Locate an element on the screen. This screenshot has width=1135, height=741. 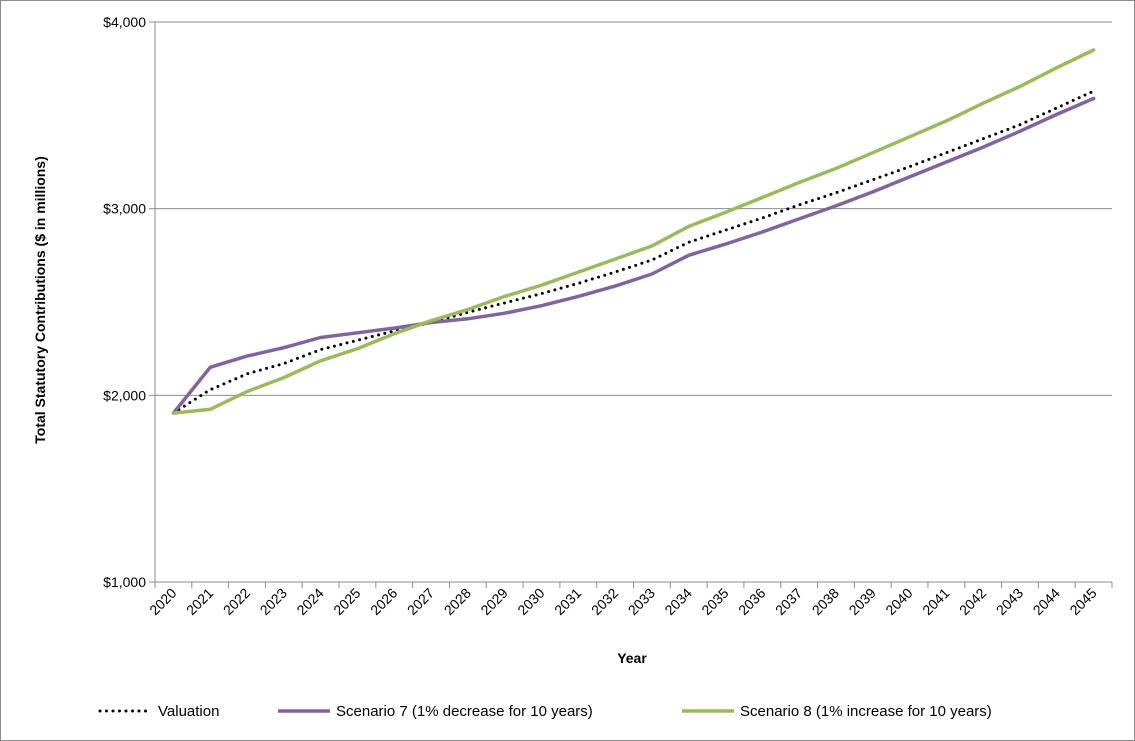
y-tick-label: $3,000 is located at coordinates (124, 209).